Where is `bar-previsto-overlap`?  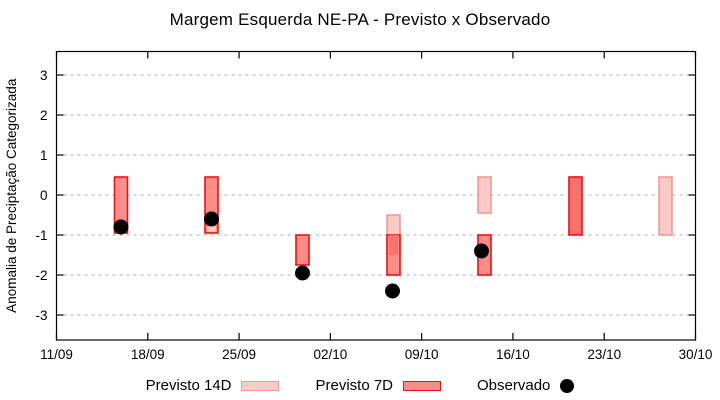
bar-previsto-overlap is located at coordinates (575, 206).